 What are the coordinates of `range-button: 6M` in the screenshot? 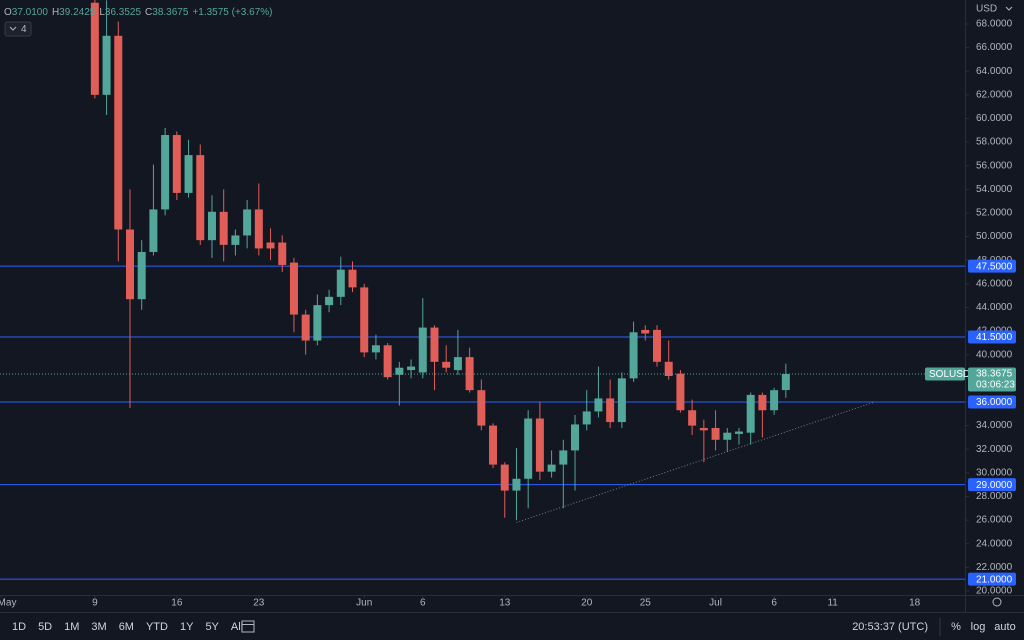 It's located at (126, 627).